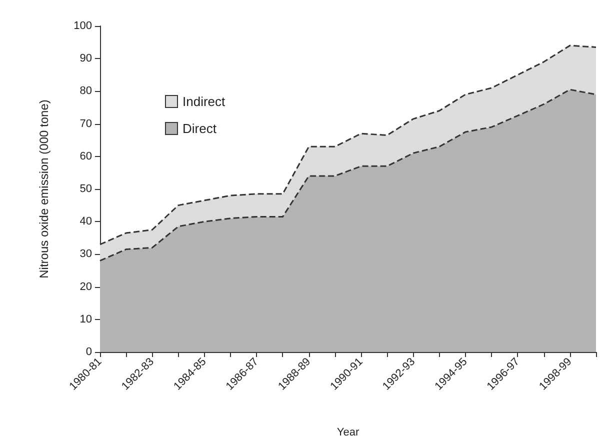  I want to click on legend-label: Direct, so click(199, 128).